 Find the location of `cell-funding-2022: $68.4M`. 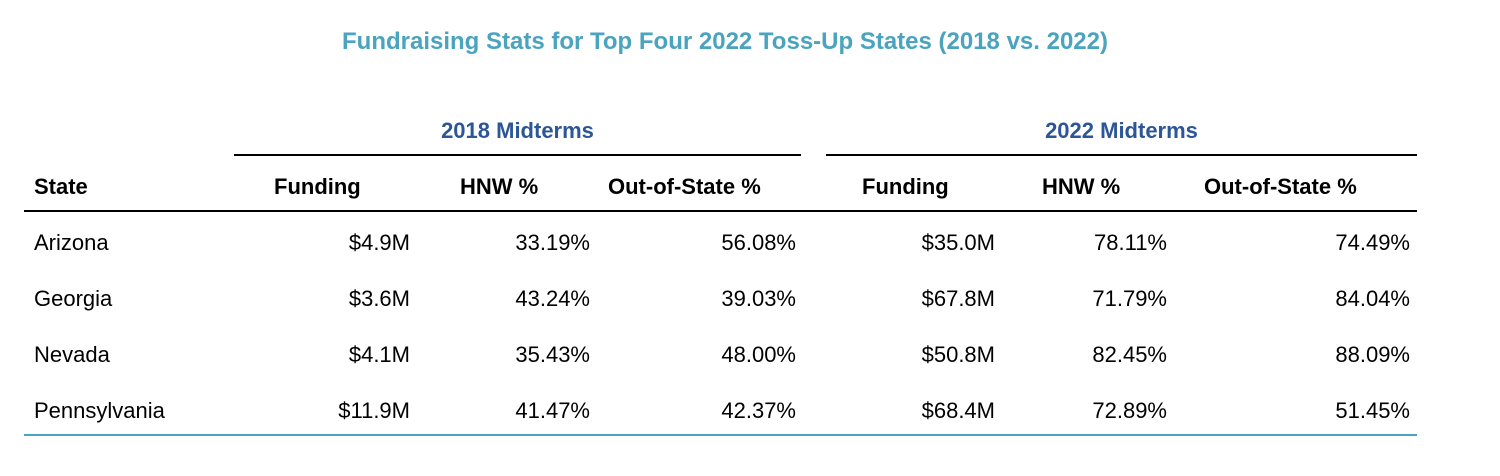

cell-funding-2022: $68.4M is located at coordinates (958, 410).